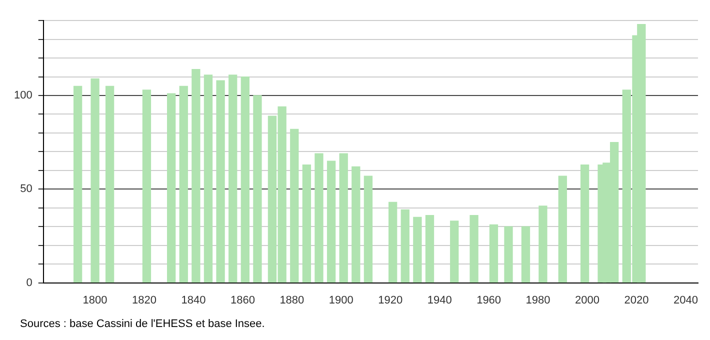 Image resolution: width=710 pixels, height=340 pixels. I want to click on y-tick-label: 0, so click(29, 282).